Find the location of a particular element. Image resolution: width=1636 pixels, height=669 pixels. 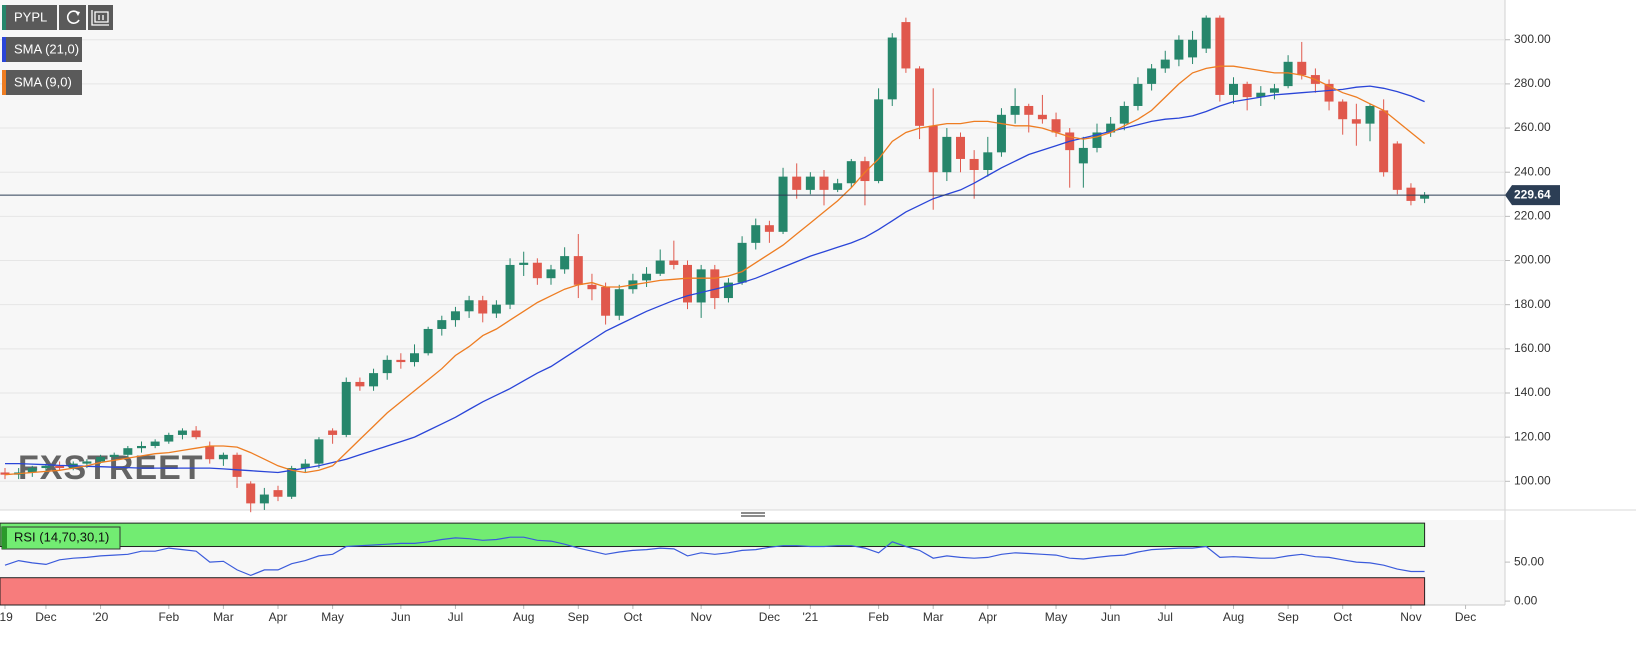

y-tick-label: 260.00 is located at coordinates (1532, 127).